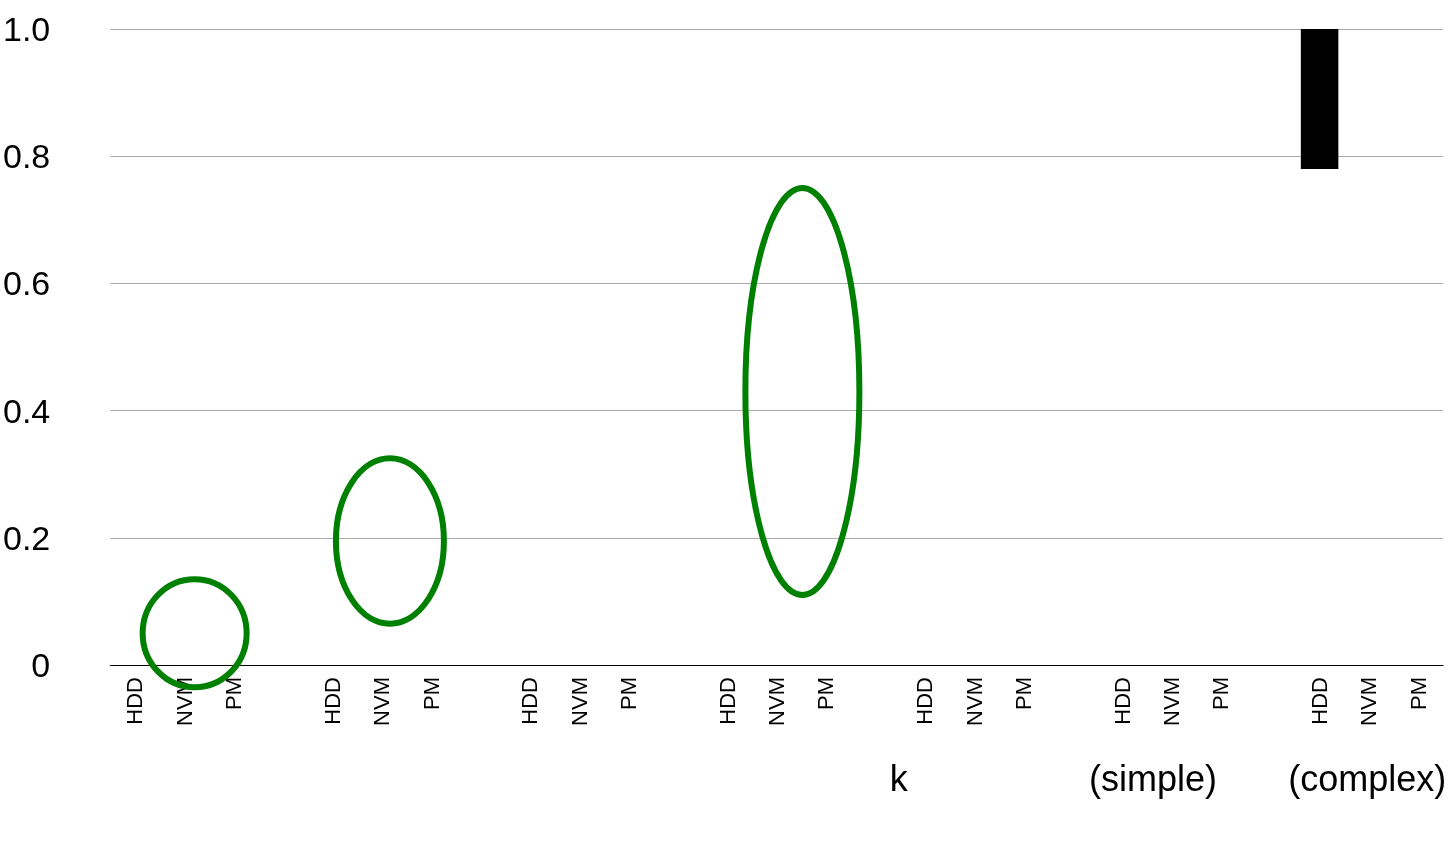 This screenshot has width=1456, height=857. I want to click on y-tick-label: 0.4, so click(27, 410).